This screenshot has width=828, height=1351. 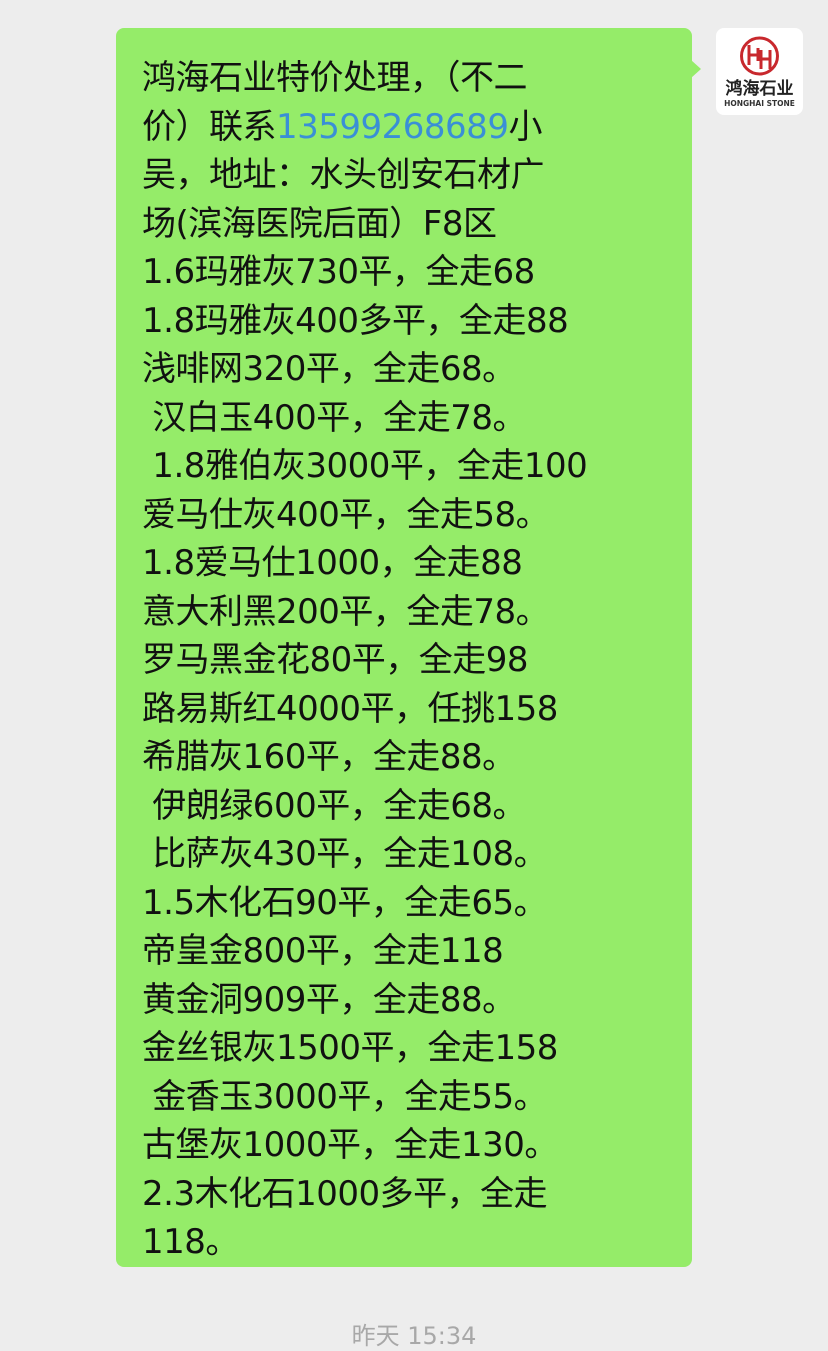 What do you see at coordinates (338, 272) in the screenshot?
I see `message-line: 1.6玛雅灰730平，全走68` at bounding box center [338, 272].